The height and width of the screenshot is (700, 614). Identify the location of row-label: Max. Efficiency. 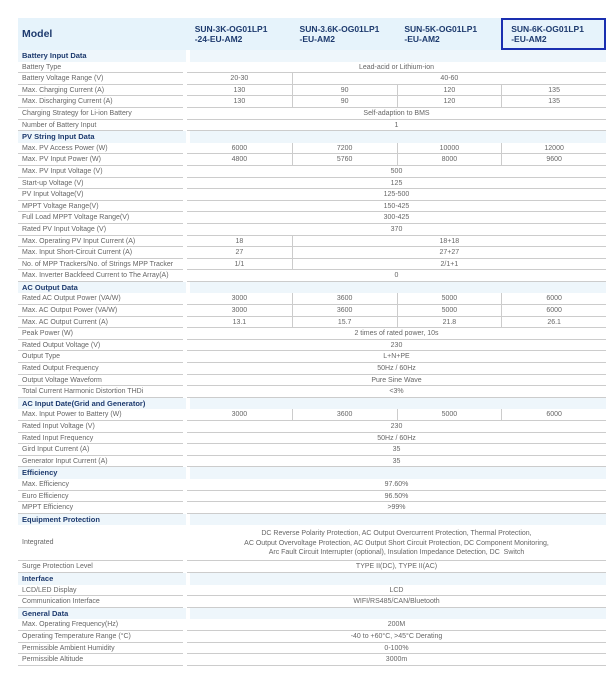
(100, 485).